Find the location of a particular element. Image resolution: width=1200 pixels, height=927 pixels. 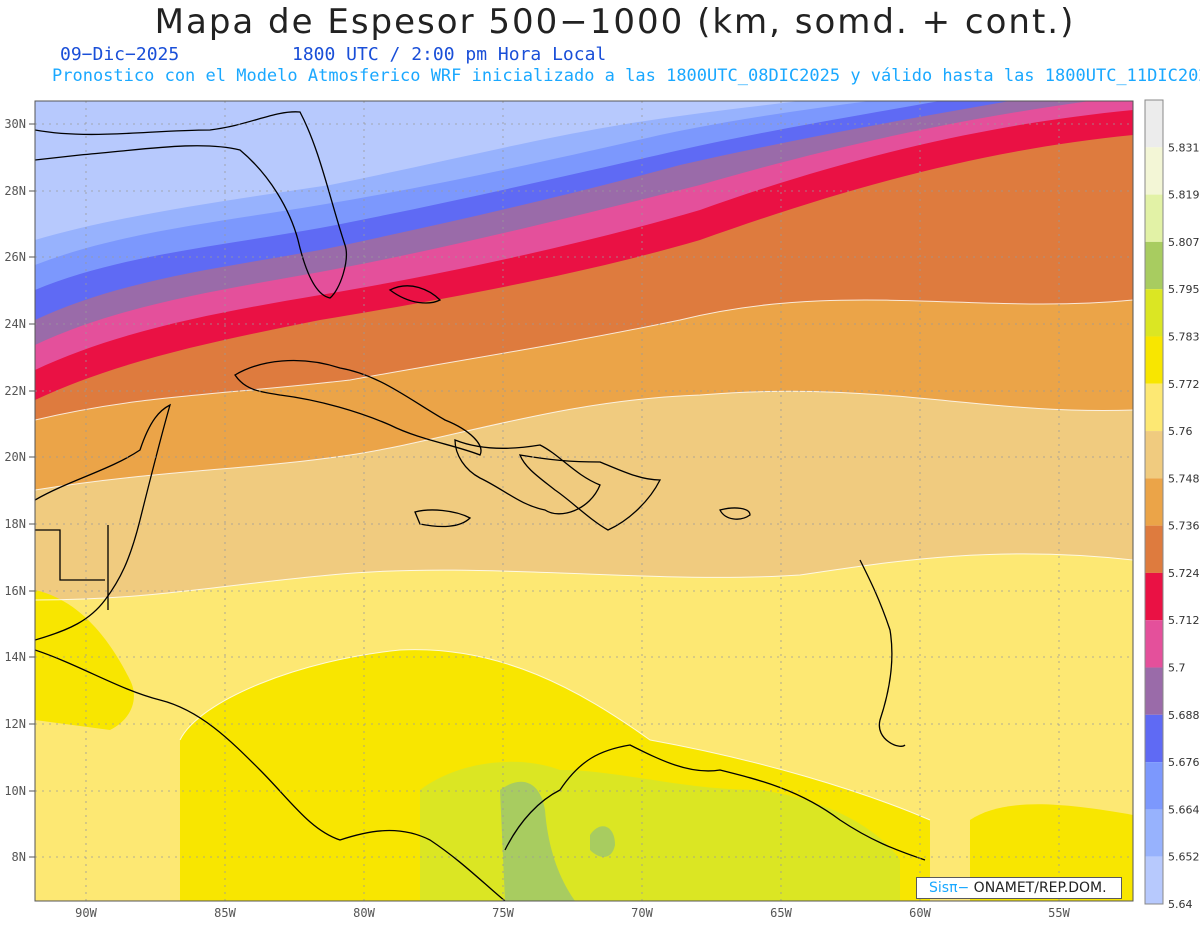

colorbar-level-label: 5.712 is located at coordinates (1184, 620).